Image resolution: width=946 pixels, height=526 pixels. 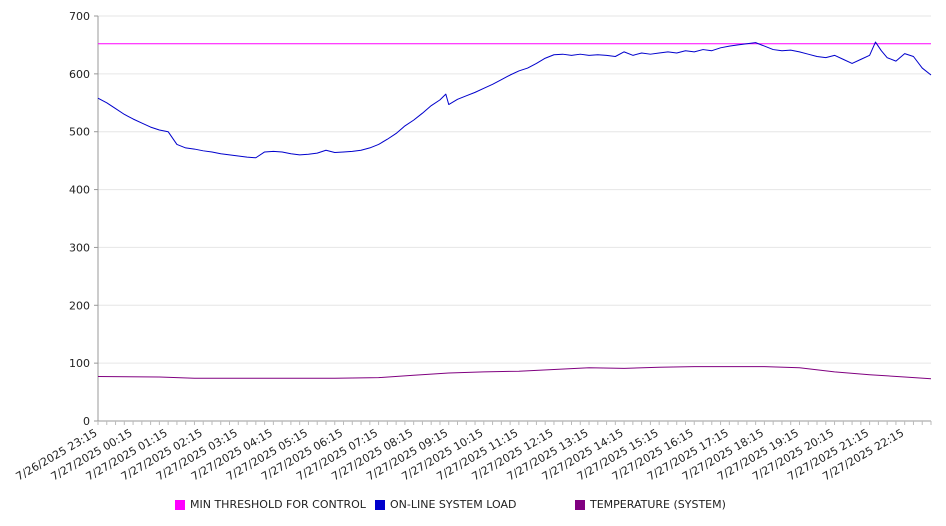 What do you see at coordinates (180, 504) in the screenshot?
I see `legend-swatch-min-threshold` at bounding box center [180, 504].